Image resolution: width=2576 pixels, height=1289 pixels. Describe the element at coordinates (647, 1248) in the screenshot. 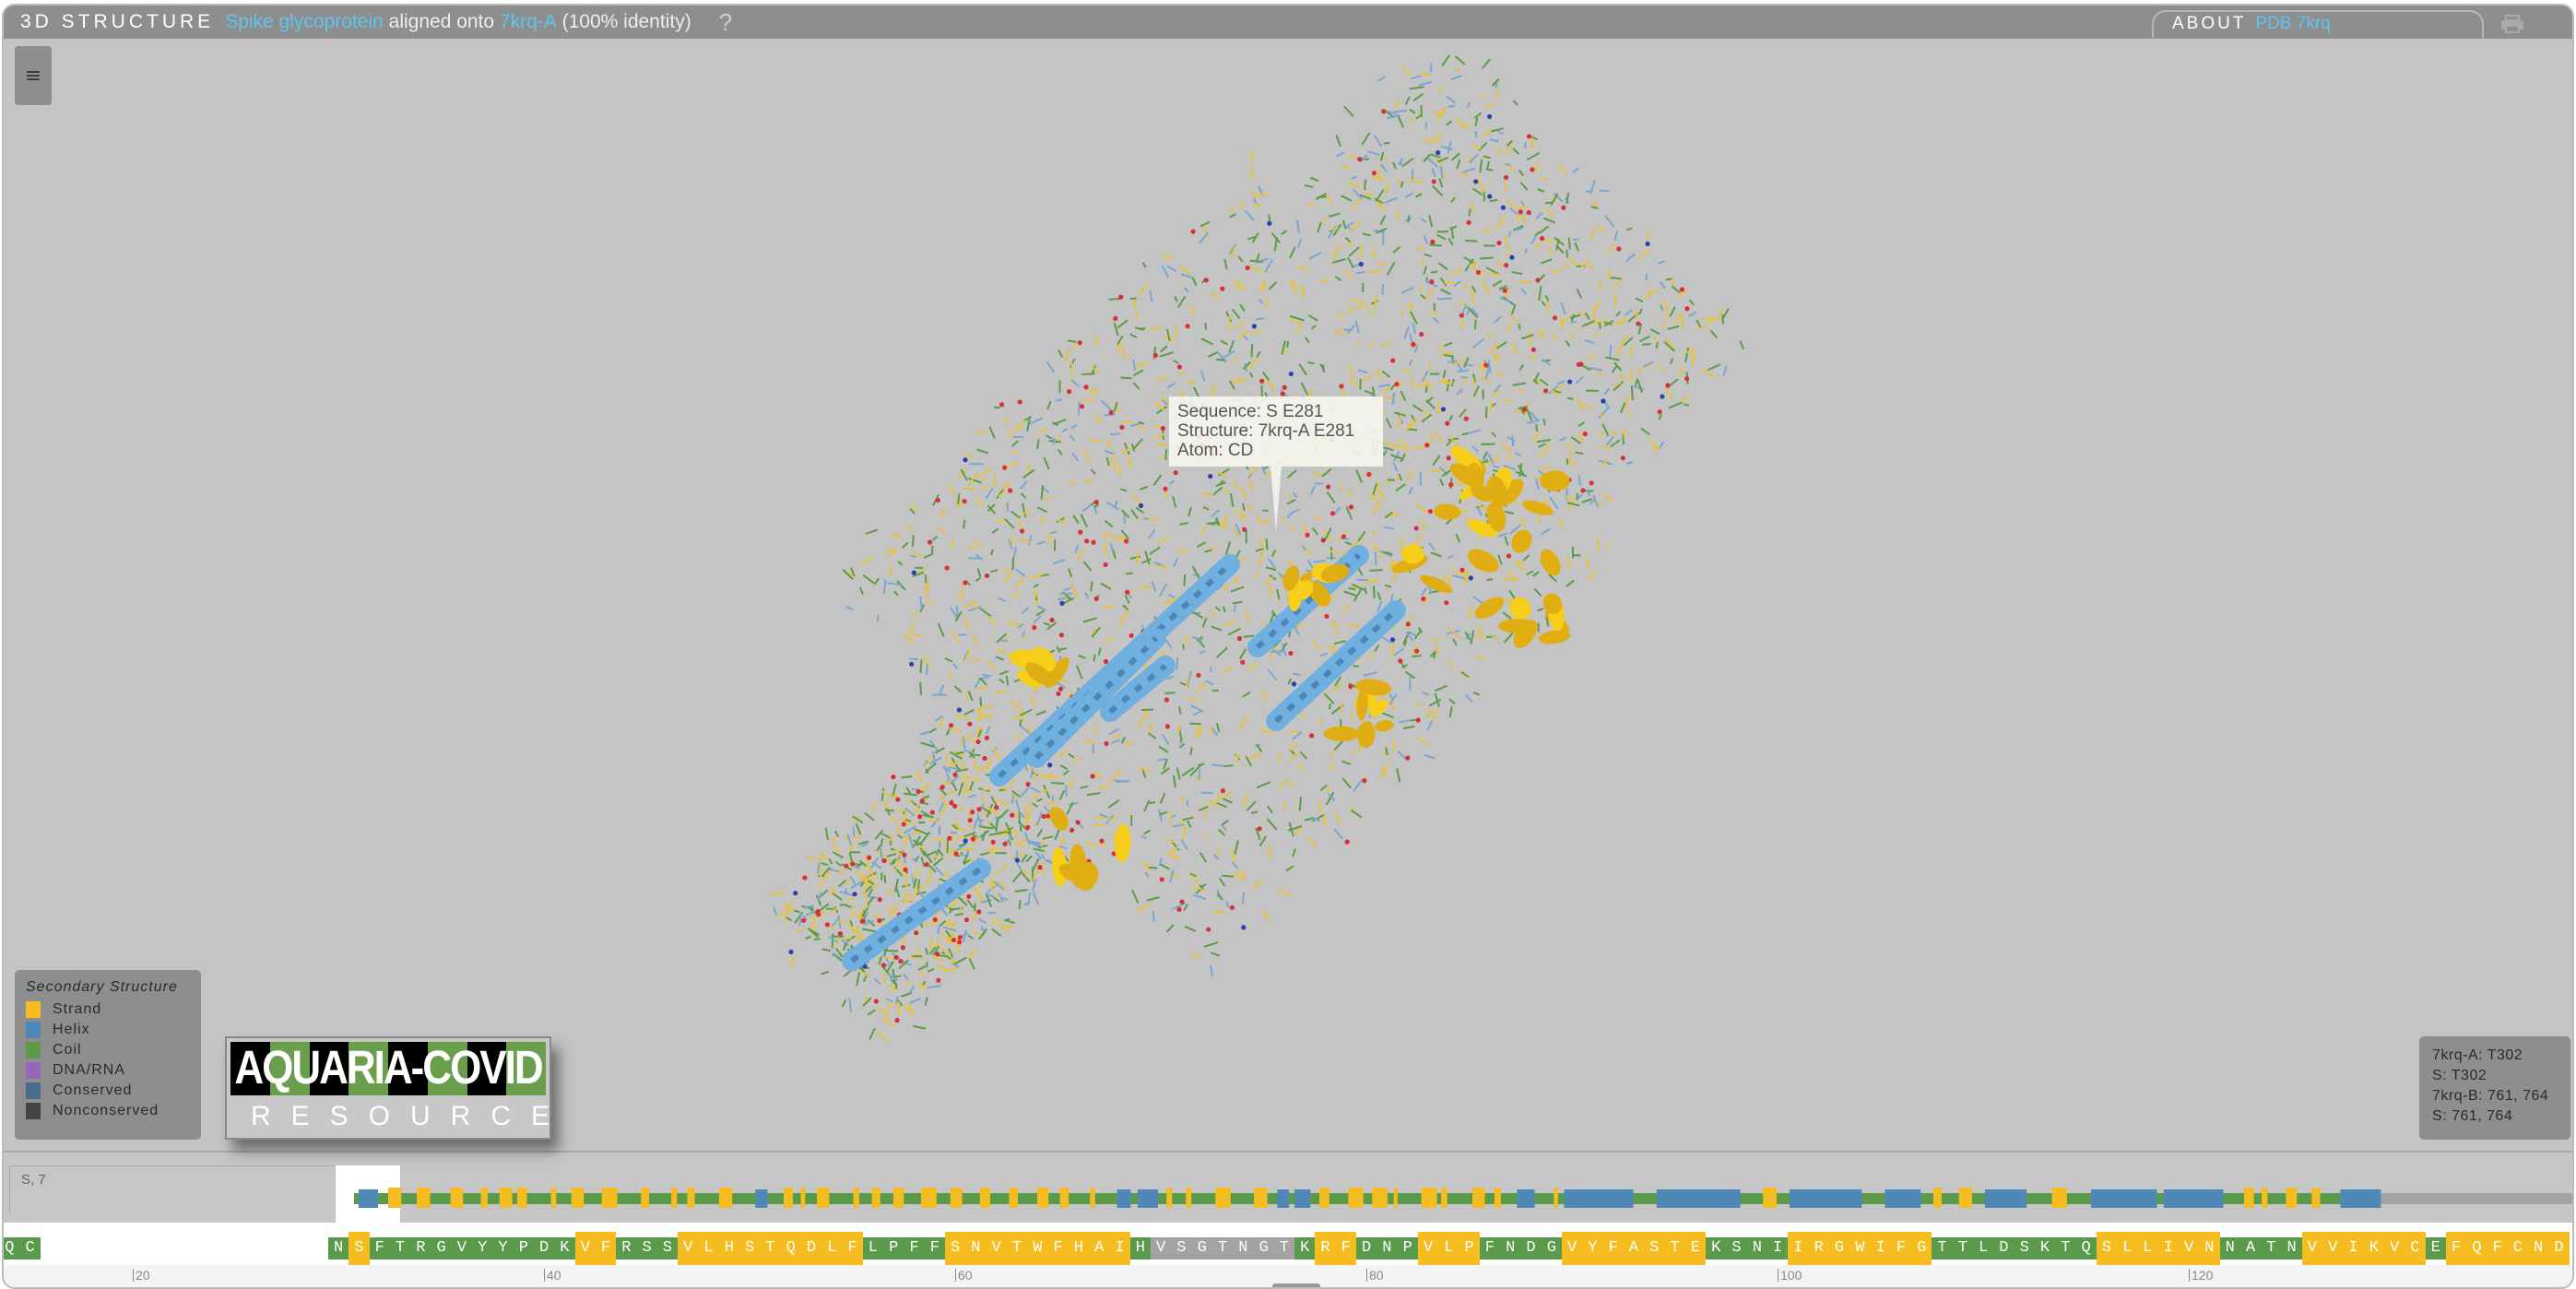

I see `sequence-segment-coil: RSS` at that location.